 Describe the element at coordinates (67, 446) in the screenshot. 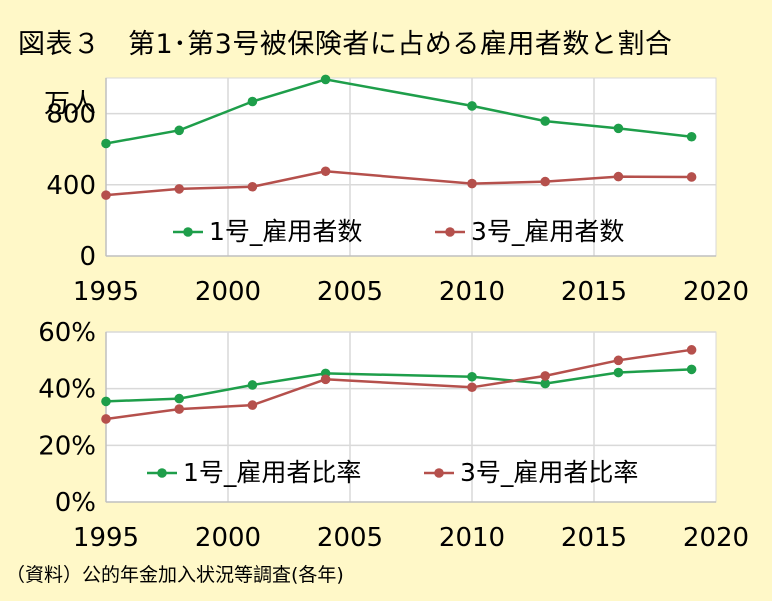

I see `y-tick-label: 20%` at that location.